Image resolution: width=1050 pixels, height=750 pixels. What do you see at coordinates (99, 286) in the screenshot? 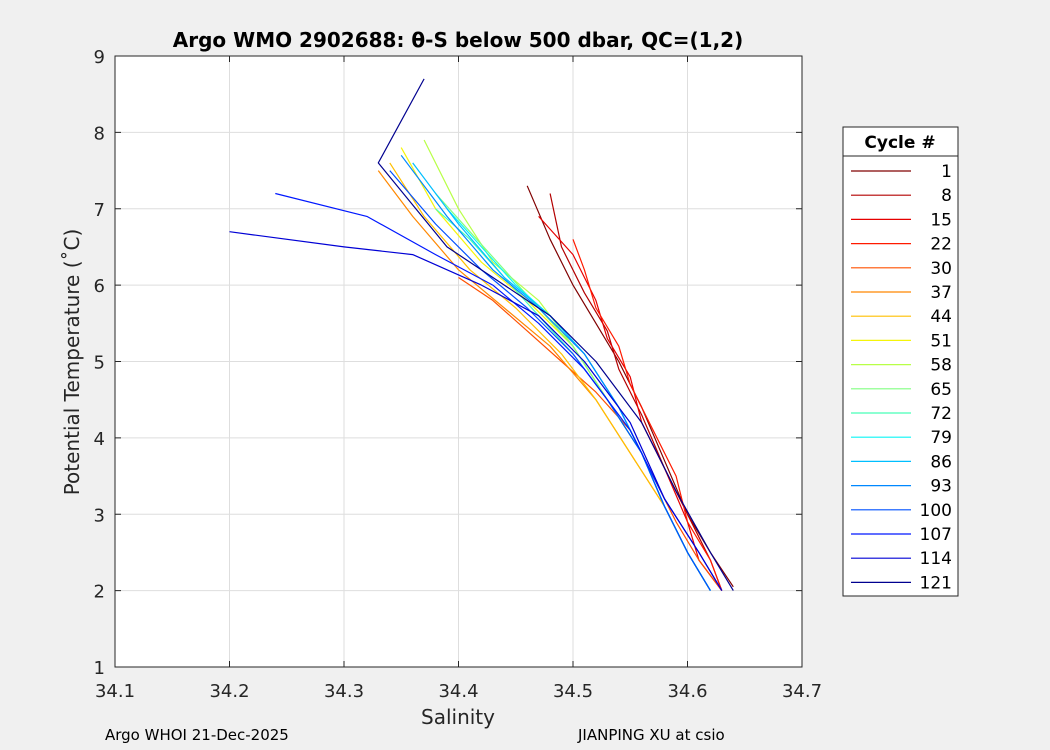
I see `y-tick-label: 6` at bounding box center [99, 286].